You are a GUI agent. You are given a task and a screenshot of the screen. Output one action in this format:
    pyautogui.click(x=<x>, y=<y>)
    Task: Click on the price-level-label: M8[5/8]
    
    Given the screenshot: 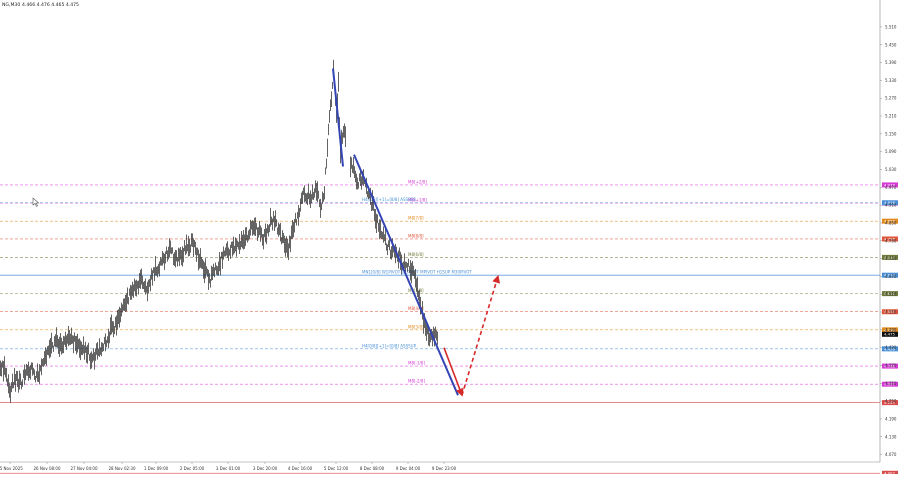 What is the action you would take?
    pyautogui.click(x=416, y=290)
    